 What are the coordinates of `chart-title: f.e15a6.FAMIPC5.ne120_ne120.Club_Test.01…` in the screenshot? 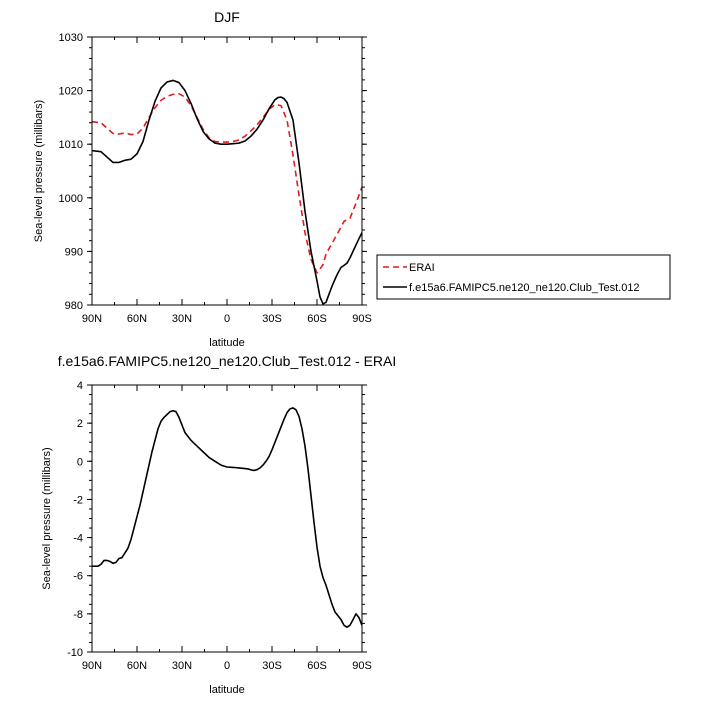 It's located at (227, 361).